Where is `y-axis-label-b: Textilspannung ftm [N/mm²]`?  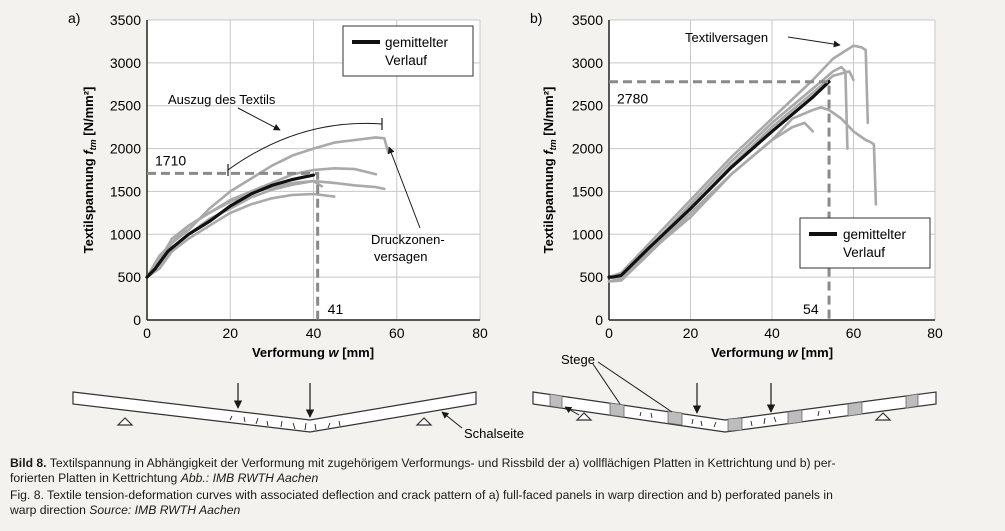
y-axis-label-b: Textilspannung ftm [N/mm²] is located at coordinates (549, 170).